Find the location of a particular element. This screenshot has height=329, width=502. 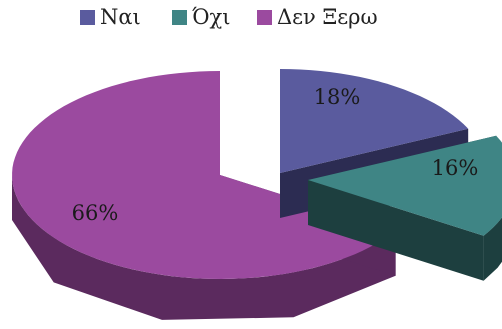

data-label-ναι: 18% is located at coordinates (337, 97).